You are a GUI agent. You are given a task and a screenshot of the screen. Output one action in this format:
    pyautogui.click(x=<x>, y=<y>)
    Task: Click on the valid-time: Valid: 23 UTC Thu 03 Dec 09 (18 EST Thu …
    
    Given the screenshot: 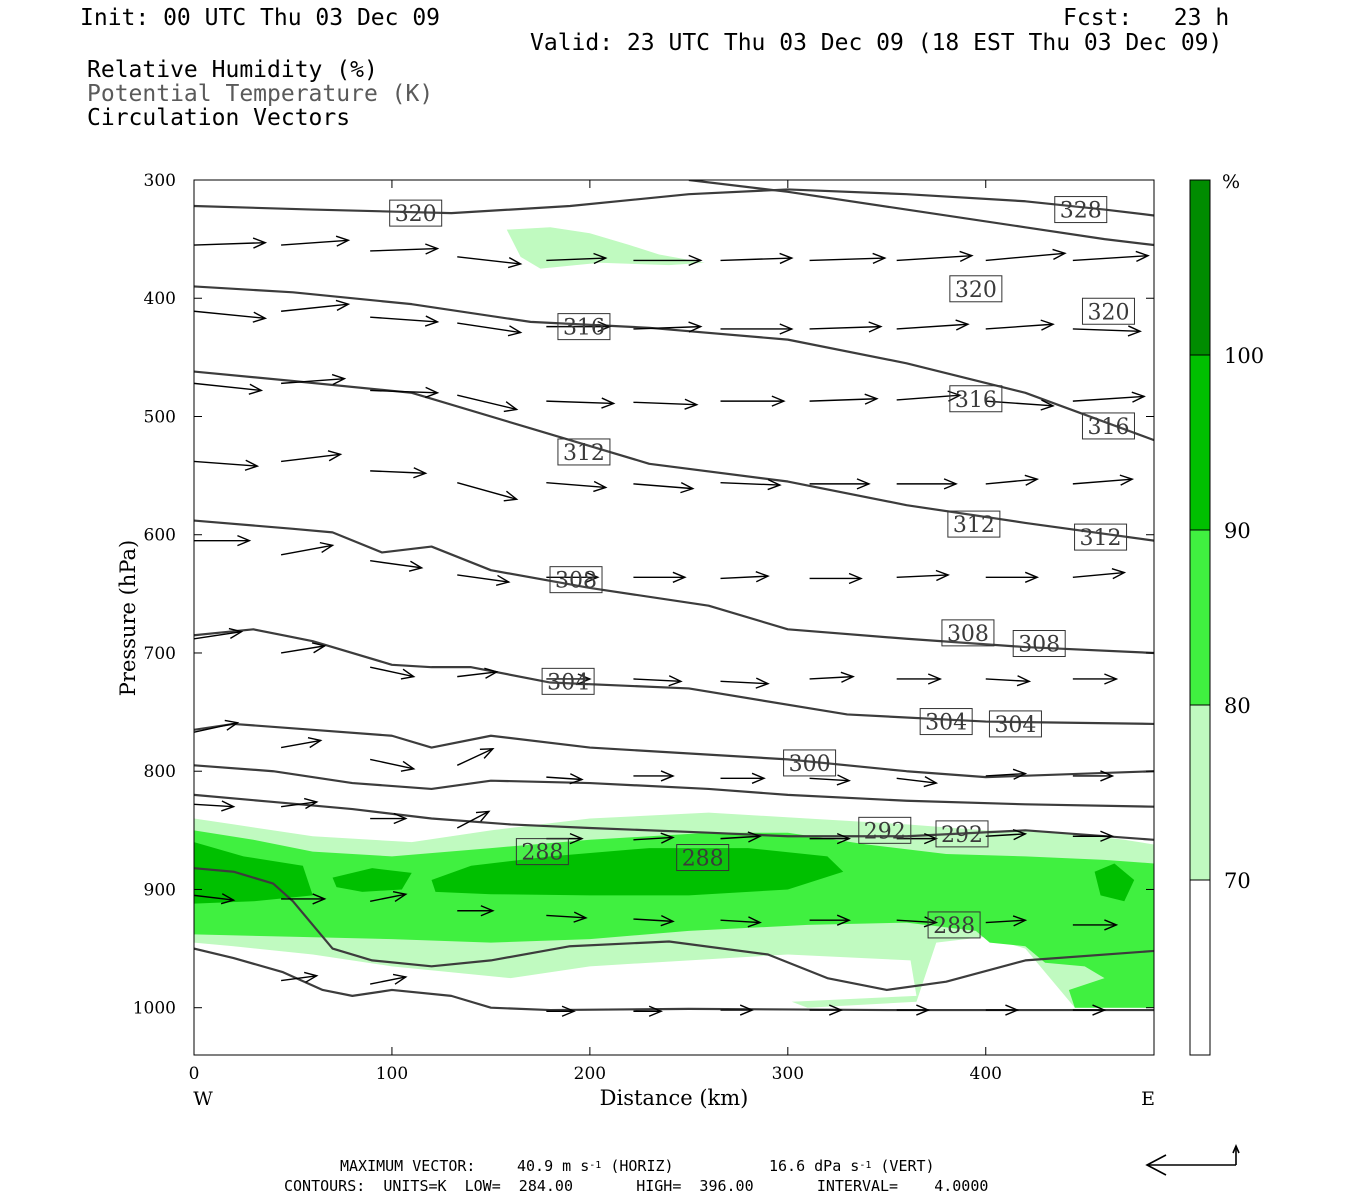 What is the action you would take?
    pyautogui.click(x=876, y=43)
    